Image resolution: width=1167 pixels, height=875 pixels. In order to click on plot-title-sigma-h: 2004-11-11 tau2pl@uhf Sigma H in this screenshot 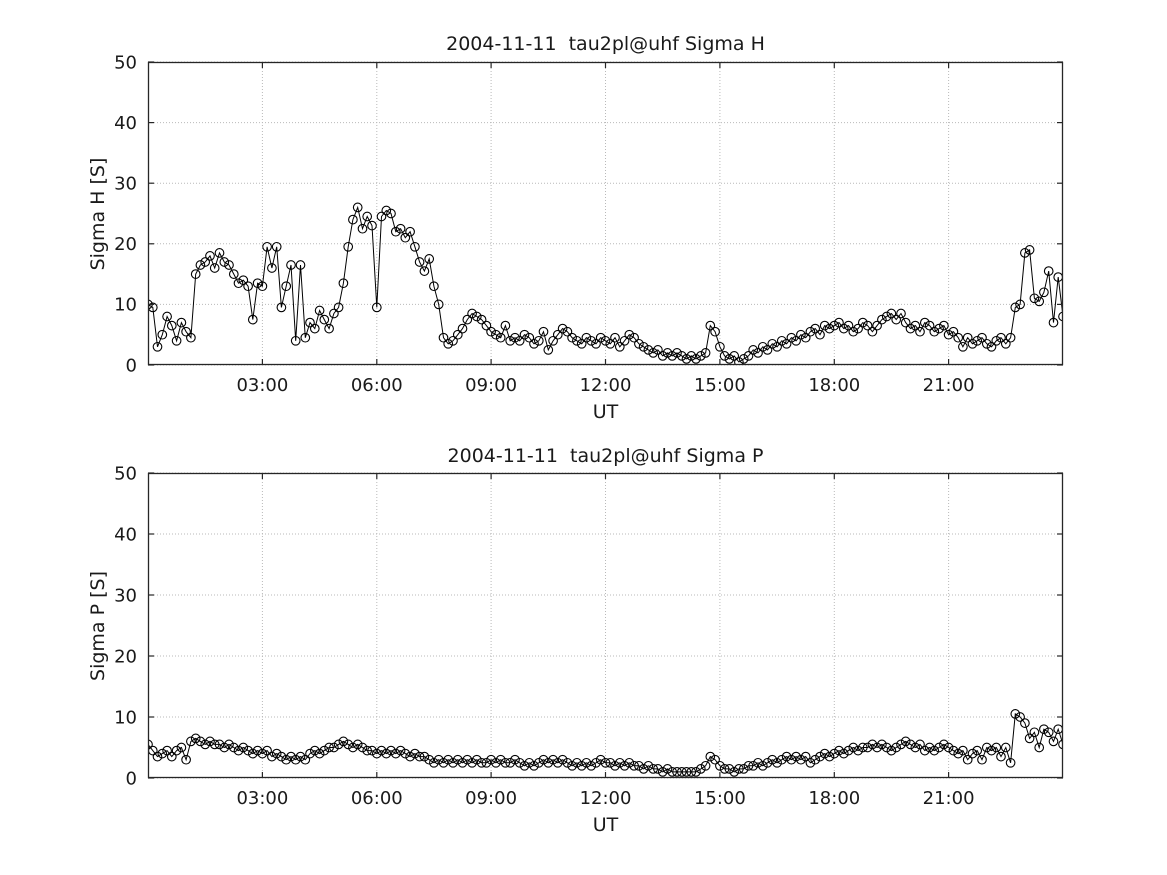, I will do `click(605, 44)`.